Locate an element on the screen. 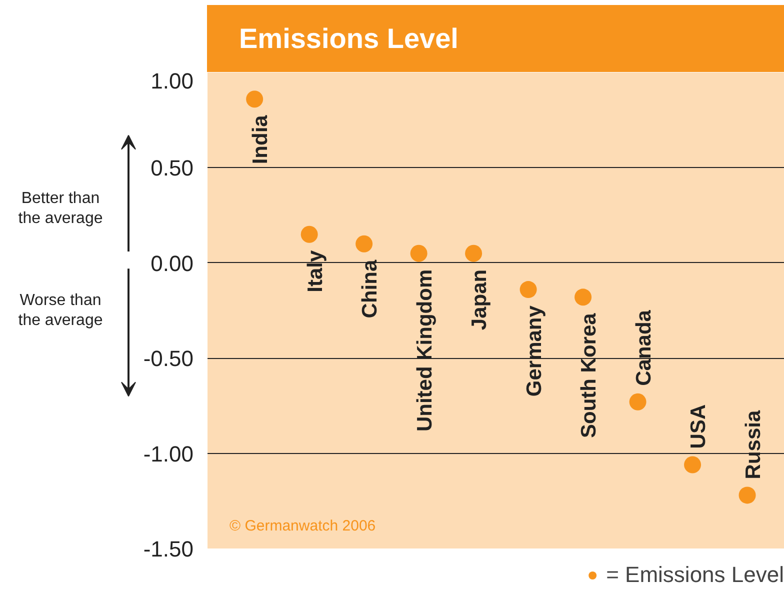 Image resolution: width=784 pixels, height=591 pixels. y-tick-label: 0.50 is located at coordinates (172, 168).